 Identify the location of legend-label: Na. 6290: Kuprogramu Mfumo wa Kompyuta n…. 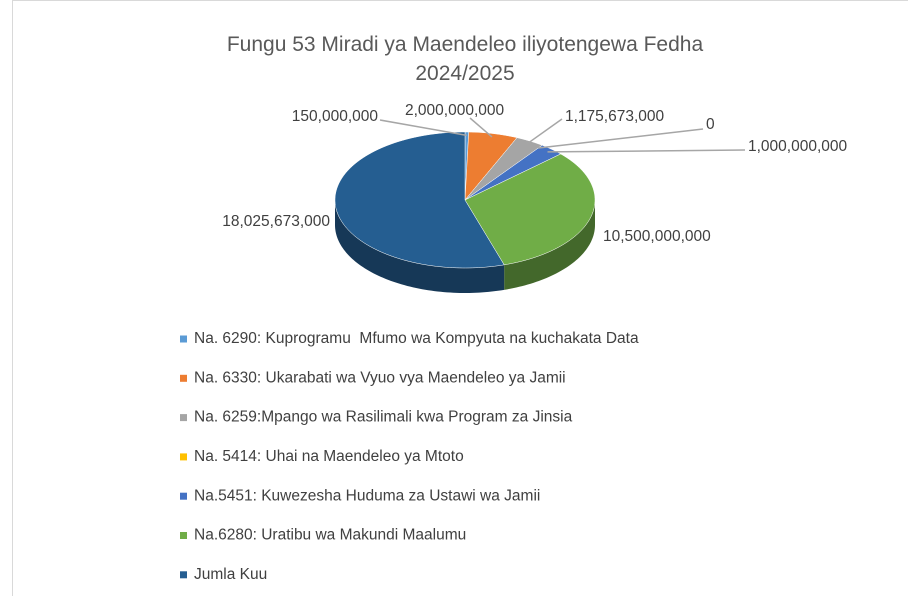
(416, 338).